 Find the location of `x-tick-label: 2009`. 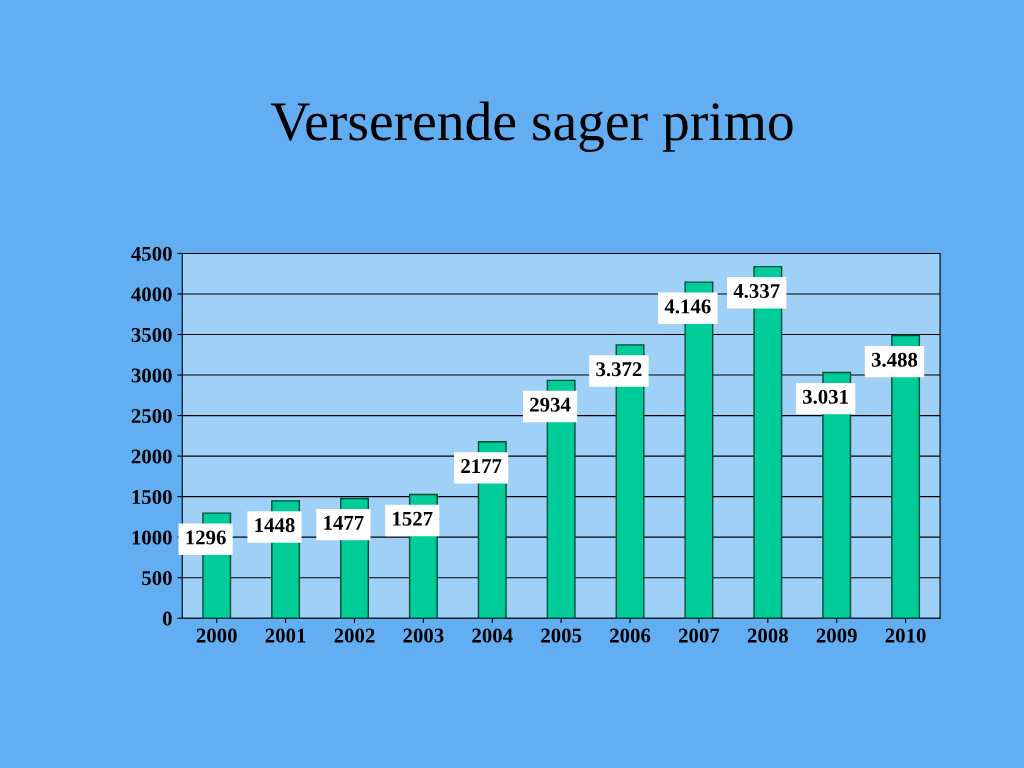

x-tick-label: 2009 is located at coordinates (836, 635).